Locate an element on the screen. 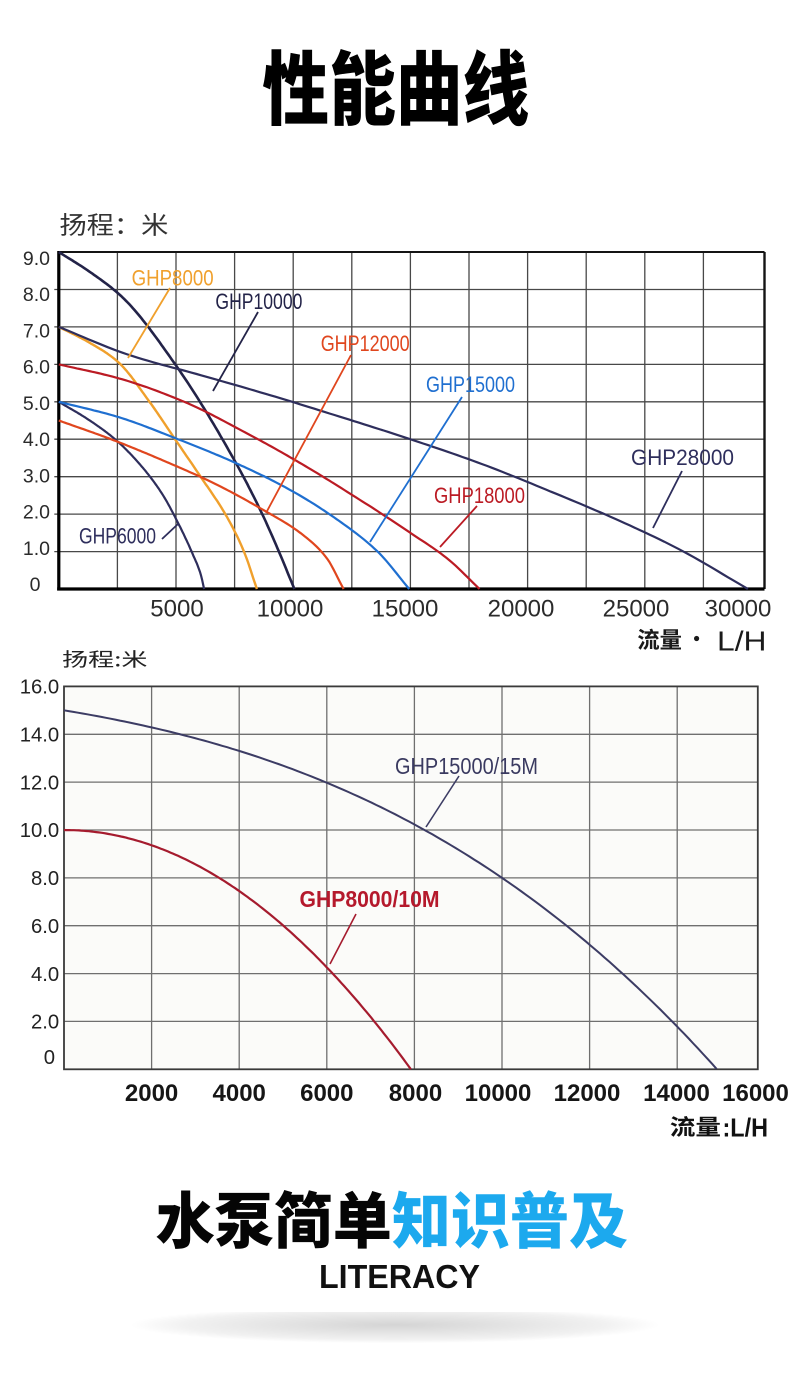 Image resolution: width=790 pixels, height=1373 pixels. svg-text: GHP10000 is located at coordinates (258, 301).